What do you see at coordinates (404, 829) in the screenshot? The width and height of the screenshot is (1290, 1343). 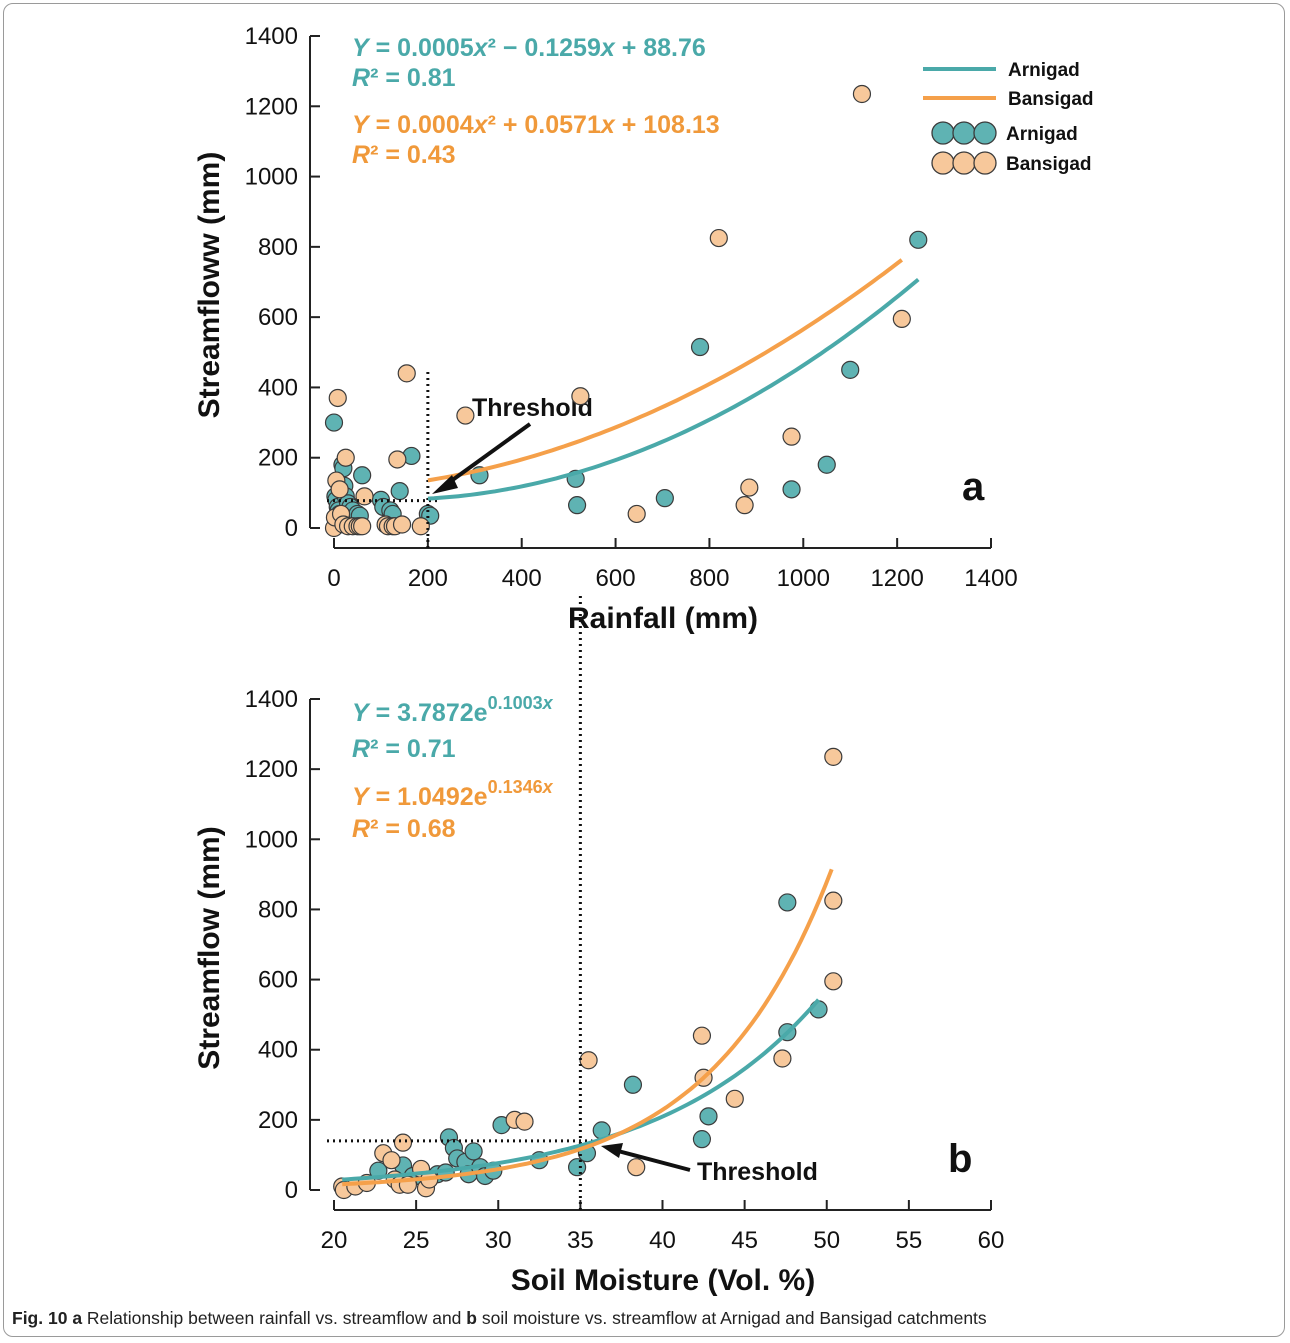 I see `panel-b-bansigad-r2: R² = 0.68` at bounding box center [404, 829].